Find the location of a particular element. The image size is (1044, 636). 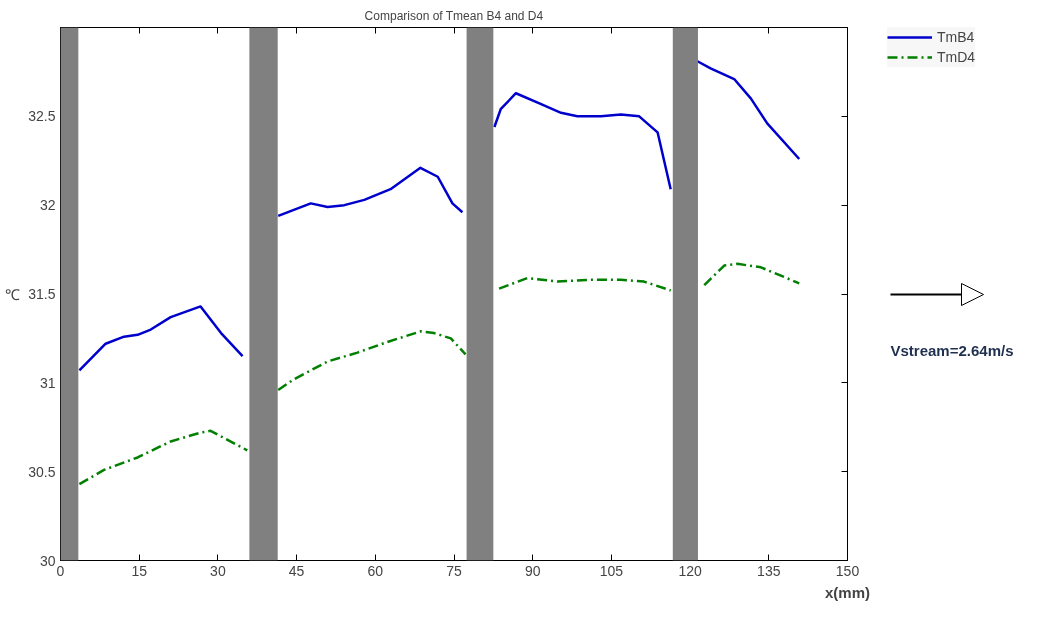

legend-label: TmB4 is located at coordinates (956, 37).